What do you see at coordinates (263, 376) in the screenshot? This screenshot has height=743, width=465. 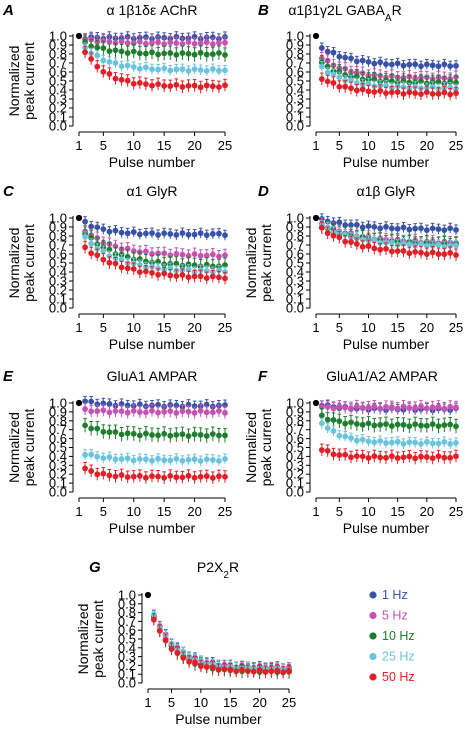 I see `panel-letter: F` at bounding box center [263, 376].